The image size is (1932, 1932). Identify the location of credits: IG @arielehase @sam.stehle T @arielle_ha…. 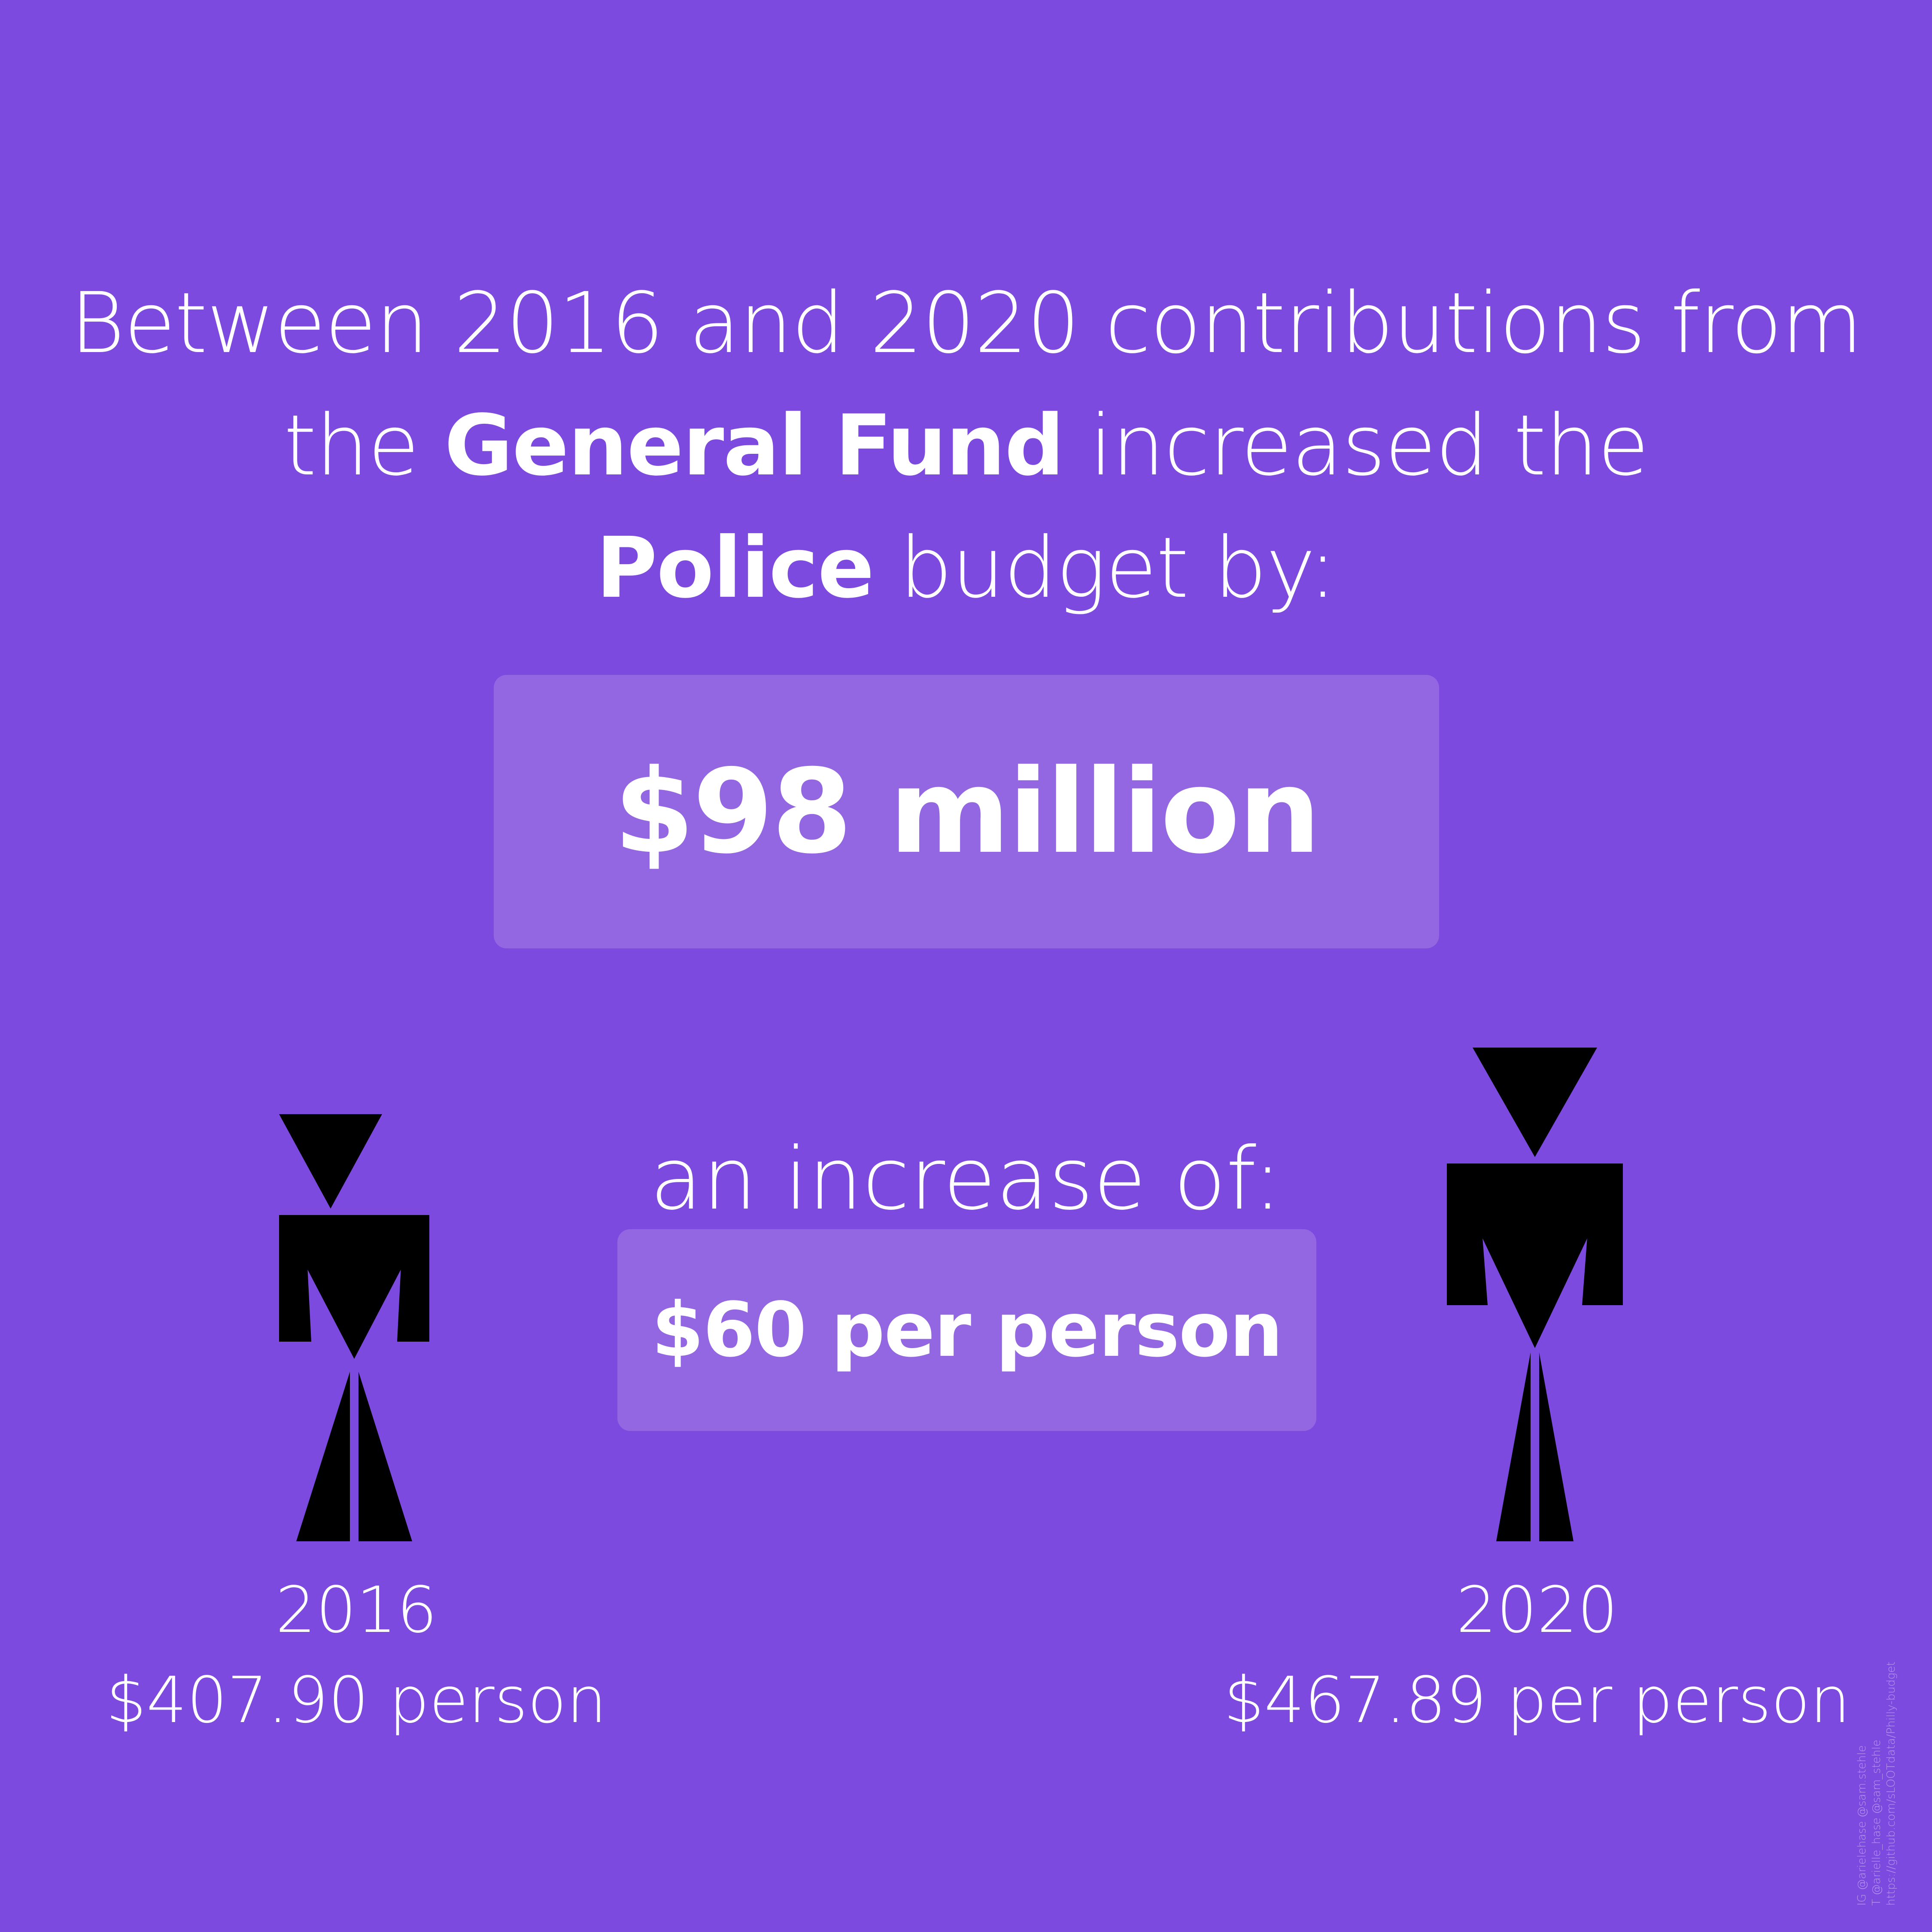
(1877, 1784).